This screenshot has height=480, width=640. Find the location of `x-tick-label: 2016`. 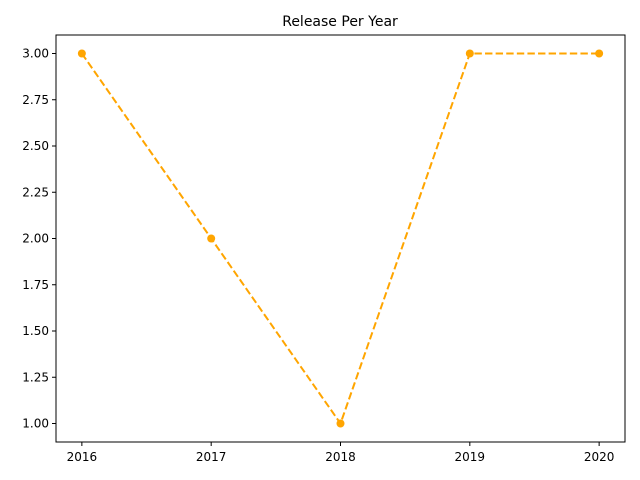

x-tick-label: 2016 is located at coordinates (82, 457).